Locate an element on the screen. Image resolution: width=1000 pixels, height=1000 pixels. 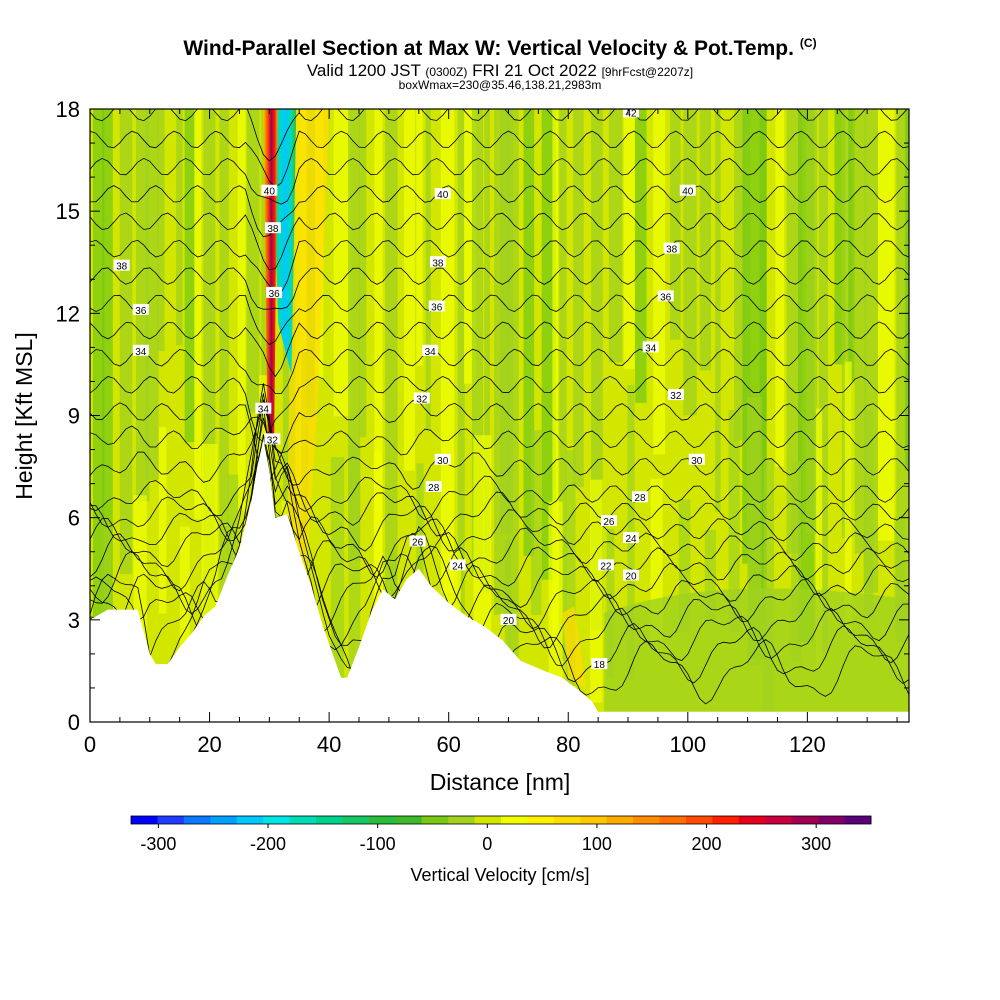
x-tick-label: 60 is located at coordinates (448, 744).